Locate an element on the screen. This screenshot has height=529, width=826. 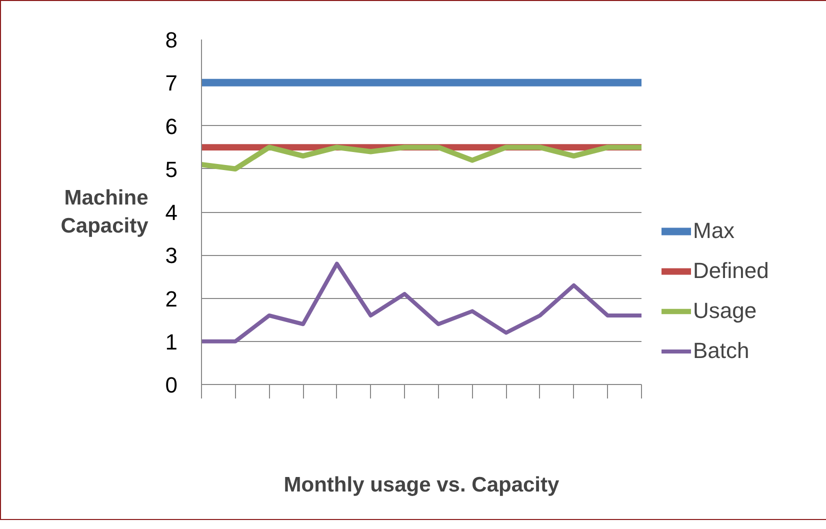
legend-label: Usage is located at coordinates (725, 311).